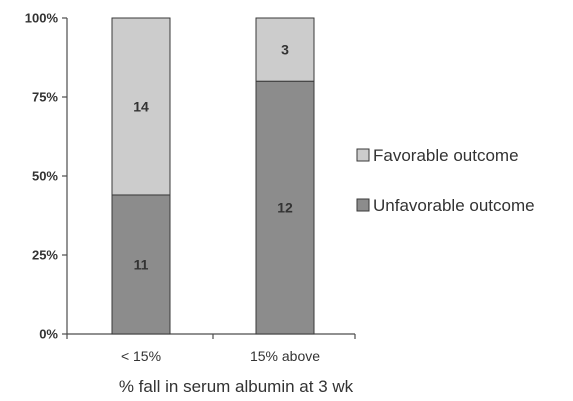 Image resolution: width=573 pixels, height=401 pixels. Describe the element at coordinates (48, 334) in the screenshot. I see `y-tick-label: 0%` at that location.